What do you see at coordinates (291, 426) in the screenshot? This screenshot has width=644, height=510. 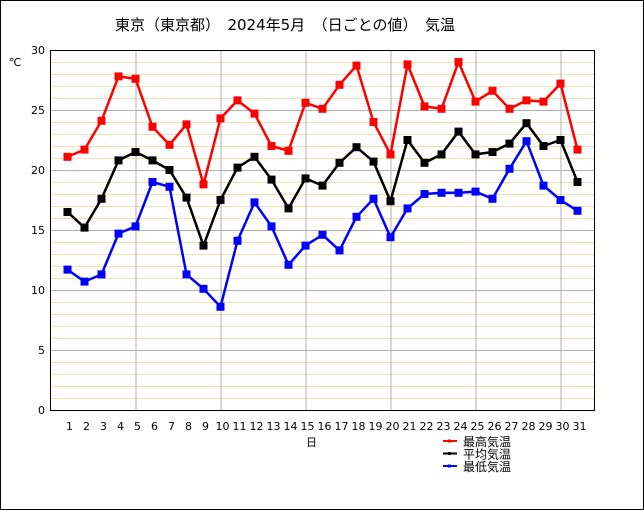 I see `x-tick-label: 14` at bounding box center [291, 426].